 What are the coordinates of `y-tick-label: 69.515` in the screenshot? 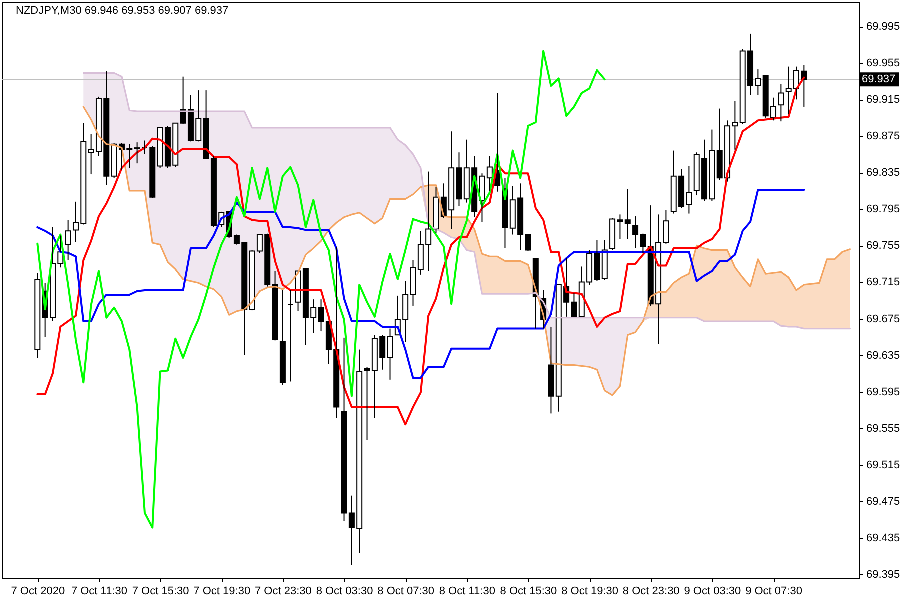 It's located at (883, 465).